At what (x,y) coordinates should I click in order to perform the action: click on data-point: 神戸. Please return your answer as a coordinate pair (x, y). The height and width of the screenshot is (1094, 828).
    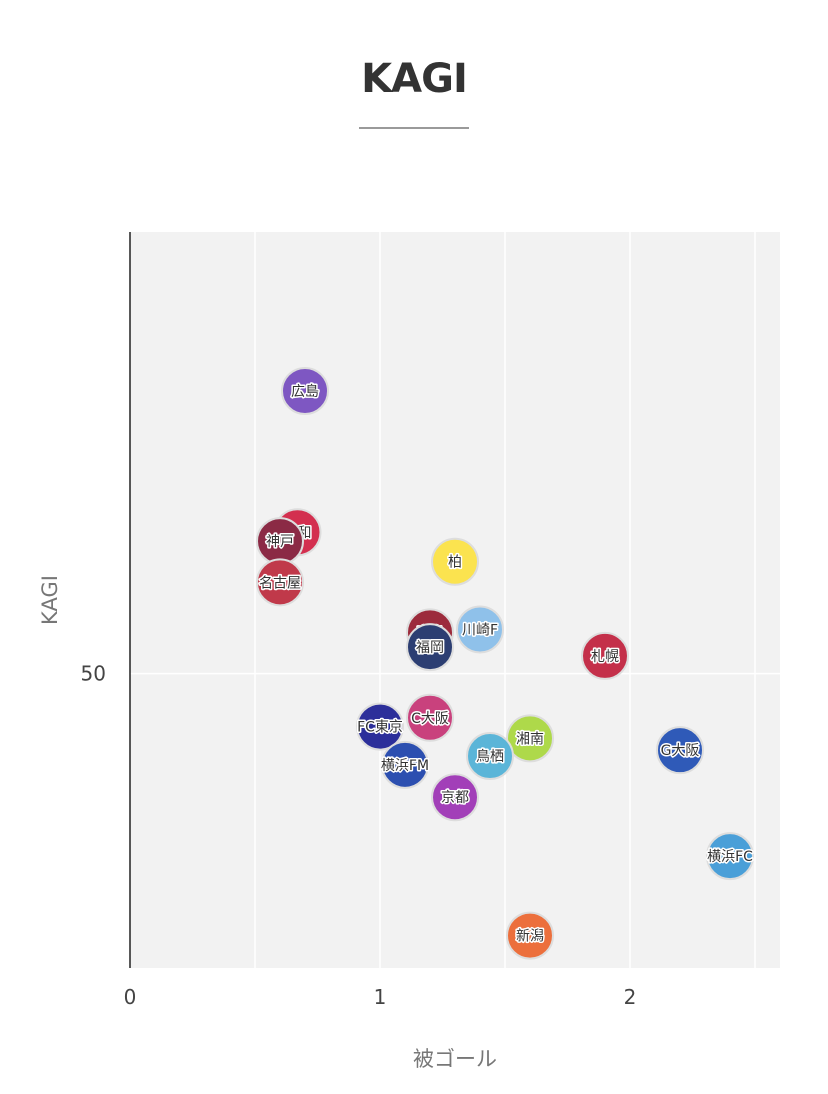
    Looking at the image, I should click on (280, 541).